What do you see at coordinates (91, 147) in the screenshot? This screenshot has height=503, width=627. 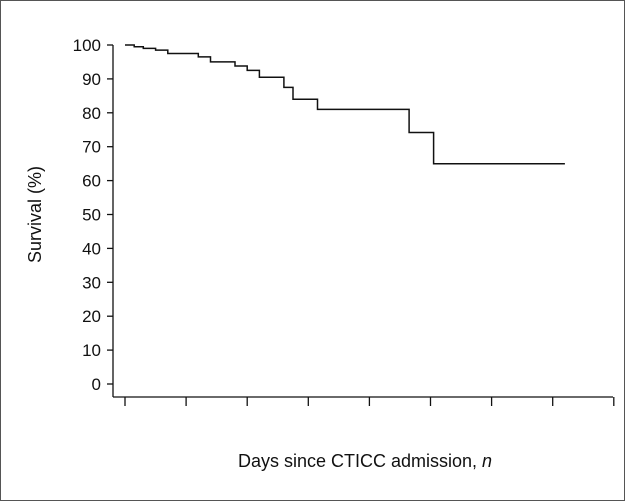 I see `y-tick-label-70: 70` at bounding box center [91, 147].